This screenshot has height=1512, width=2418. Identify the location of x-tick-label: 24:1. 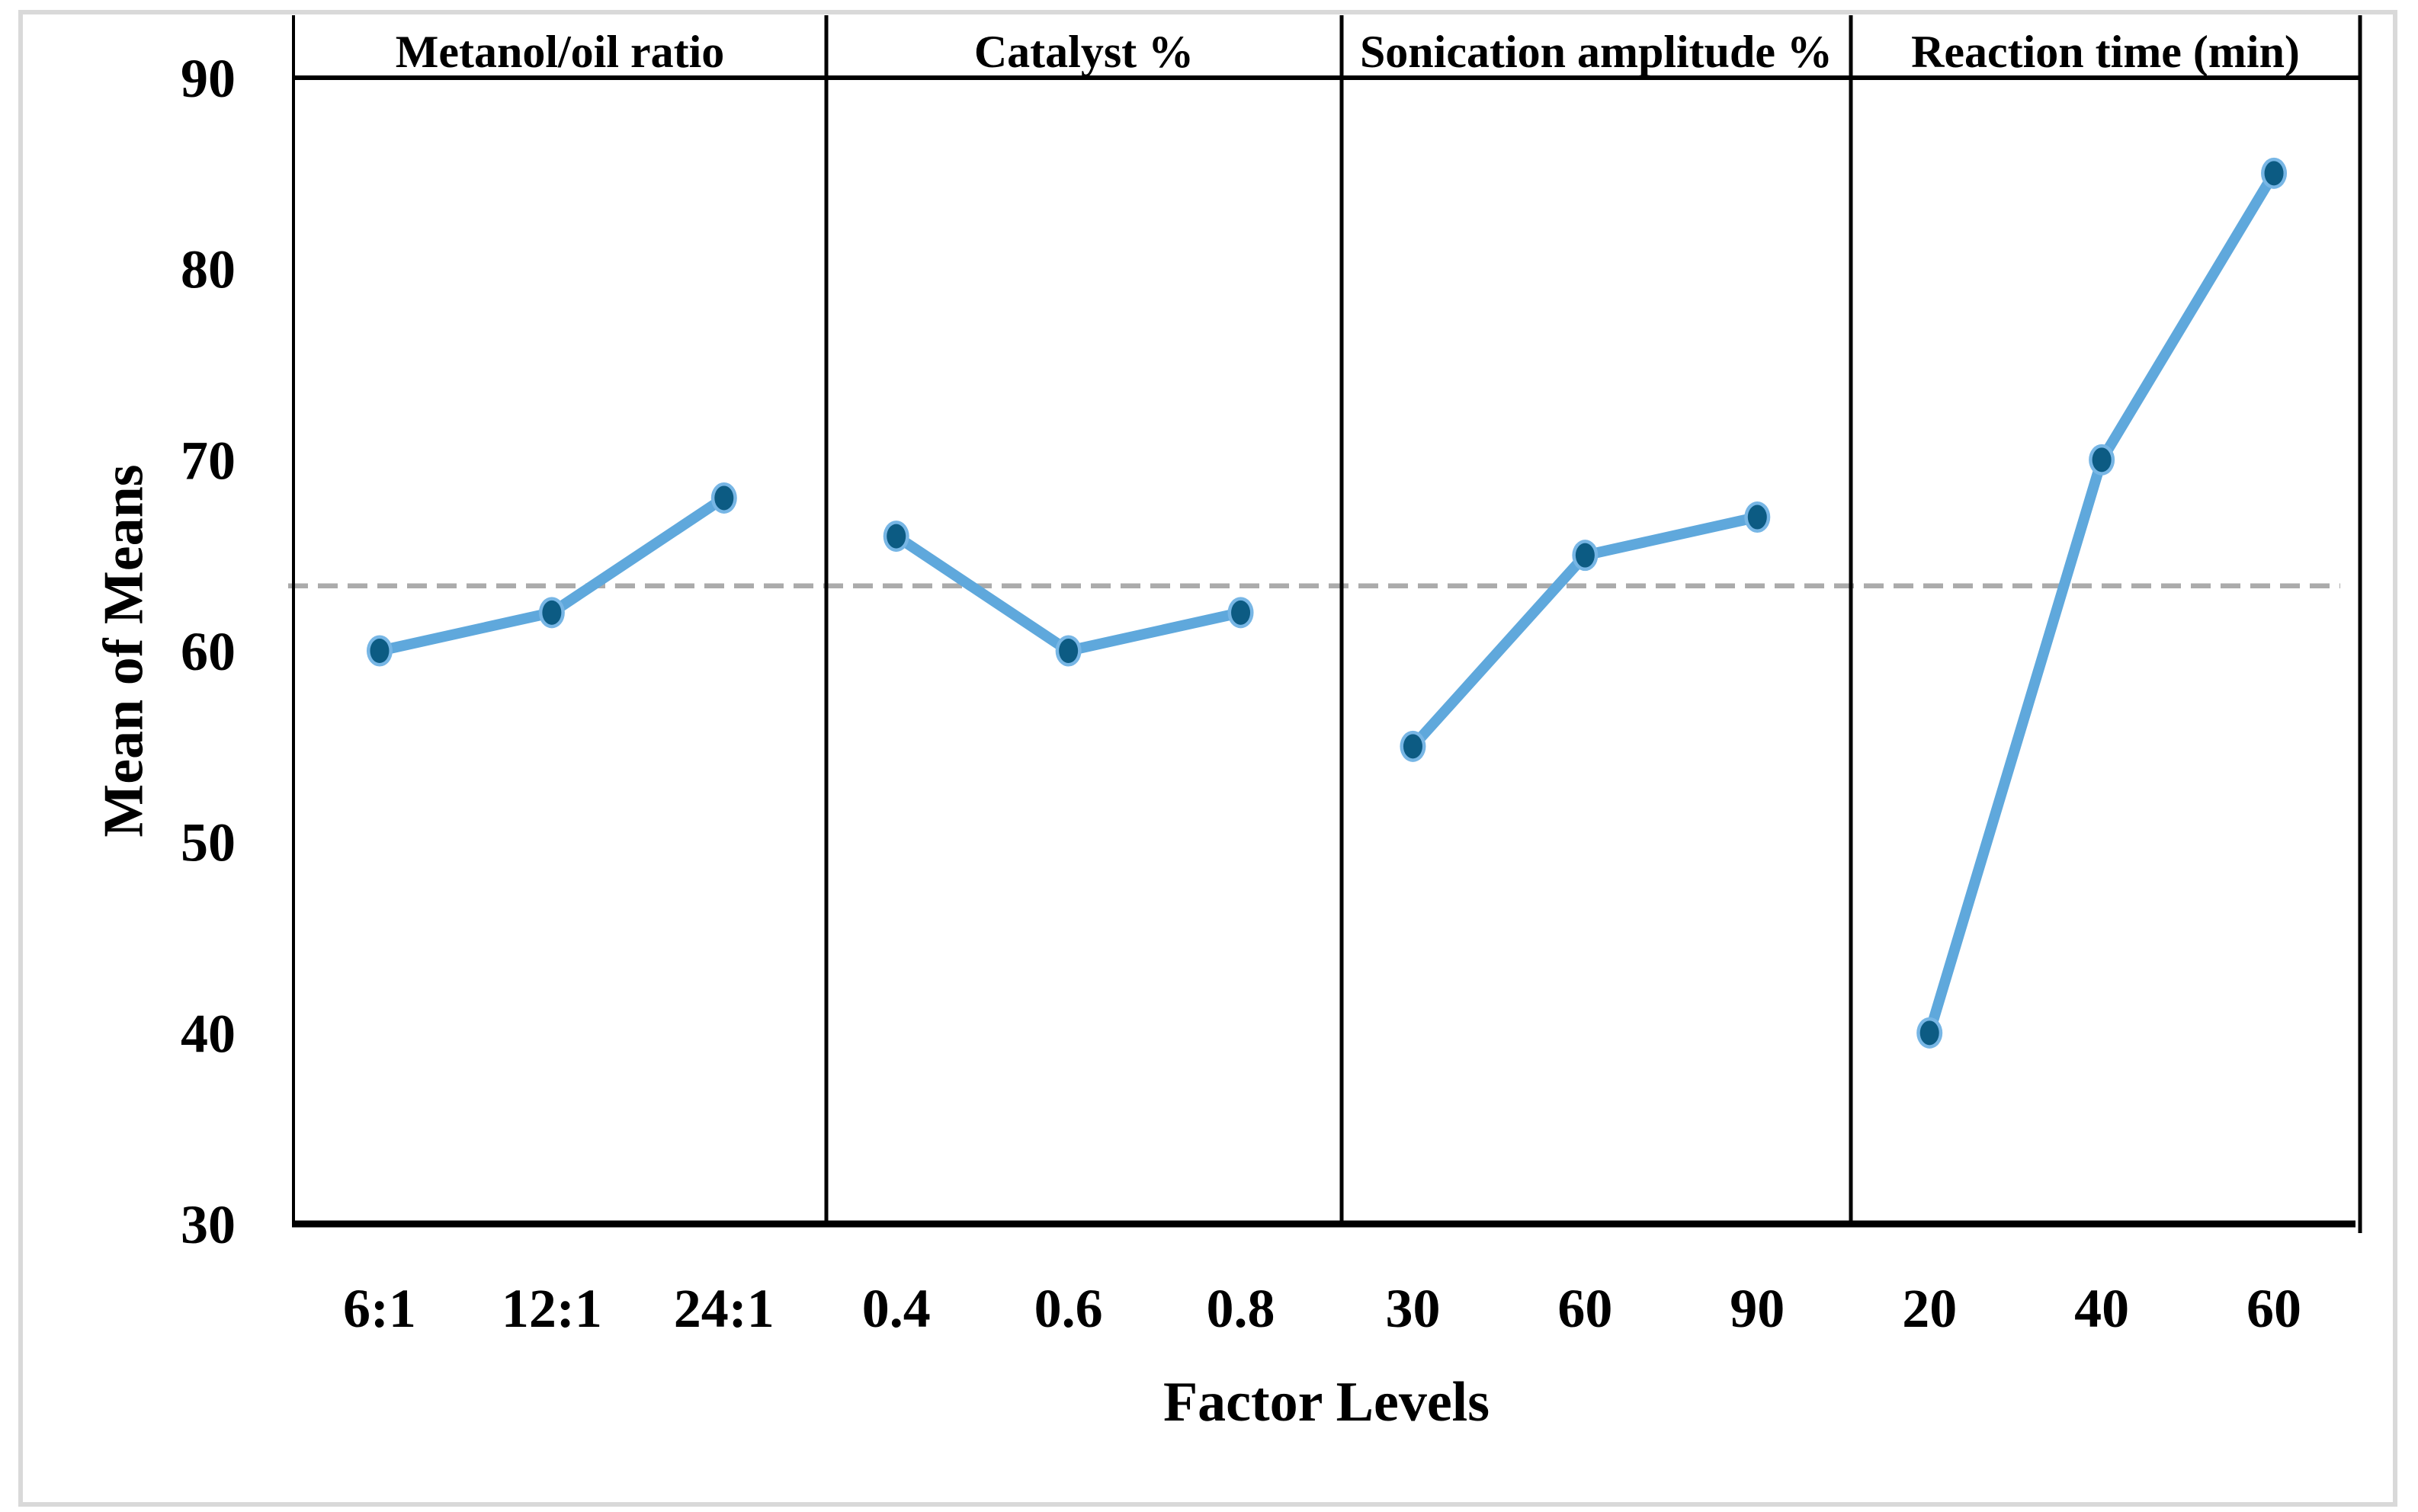
(724, 1308).